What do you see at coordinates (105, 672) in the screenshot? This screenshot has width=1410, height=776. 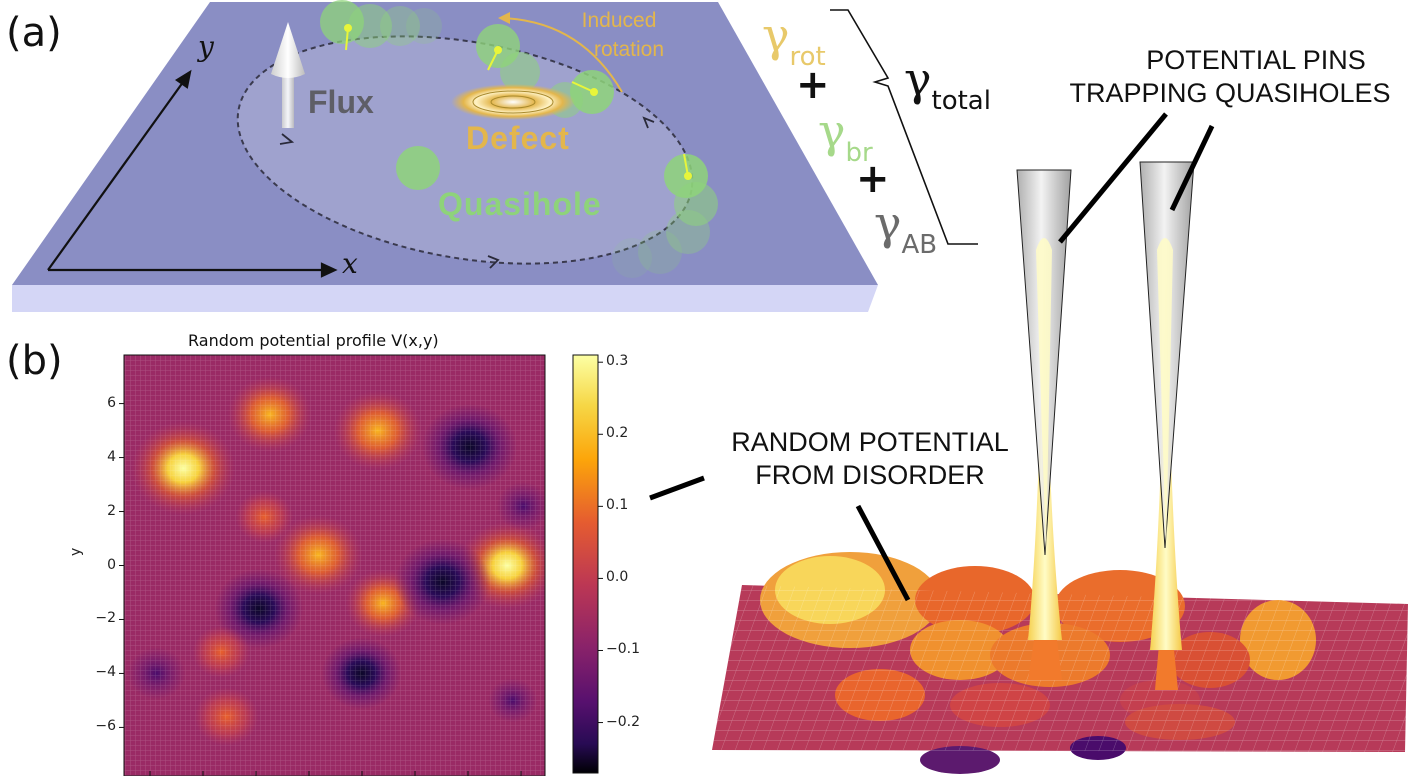 I see `y-tick-label: −4` at bounding box center [105, 672].